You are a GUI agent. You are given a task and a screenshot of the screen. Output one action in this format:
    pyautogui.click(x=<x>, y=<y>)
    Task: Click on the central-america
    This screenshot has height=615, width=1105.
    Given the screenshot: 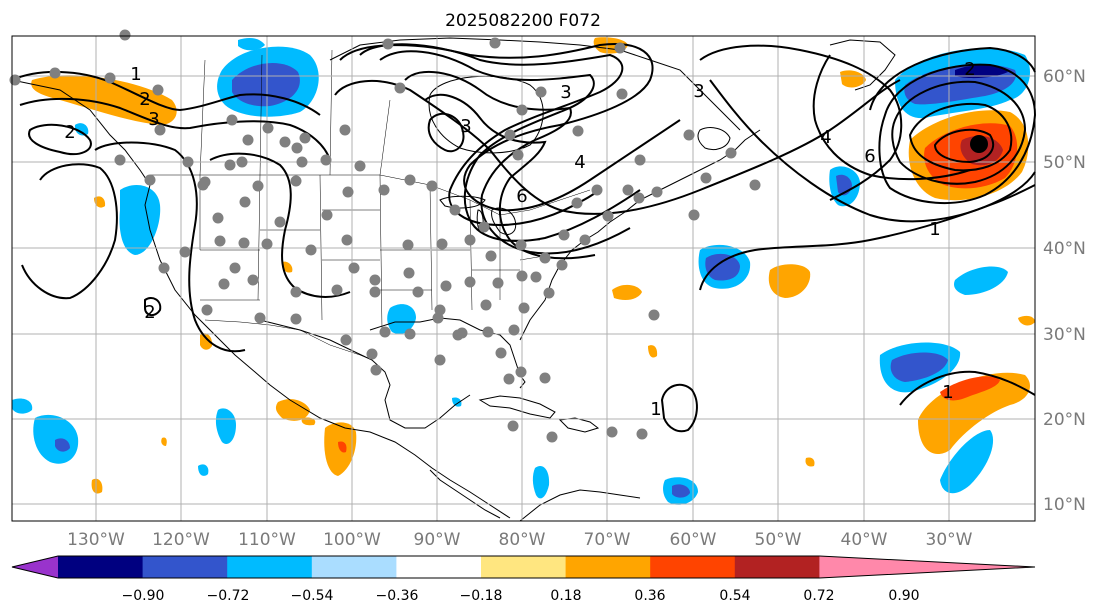 What is the action you would take?
    pyautogui.click(x=465, y=494)
    